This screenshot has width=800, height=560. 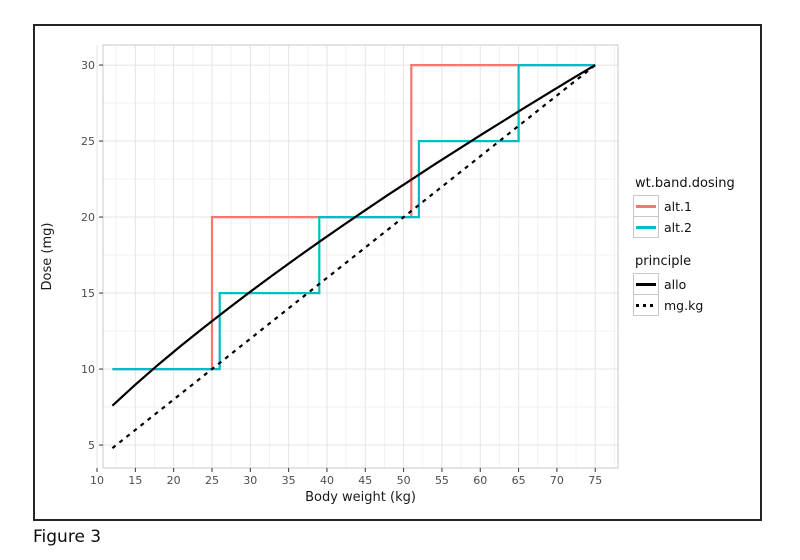 What do you see at coordinates (480, 480) in the screenshot?
I see `x-tick-label: 60` at bounding box center [480, 480].